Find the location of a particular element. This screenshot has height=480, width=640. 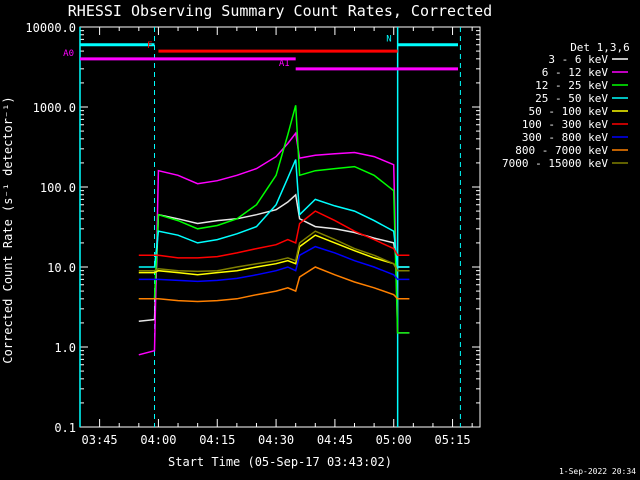

legend-label: 6 - 12 keV is located at coordinates (575, 72).